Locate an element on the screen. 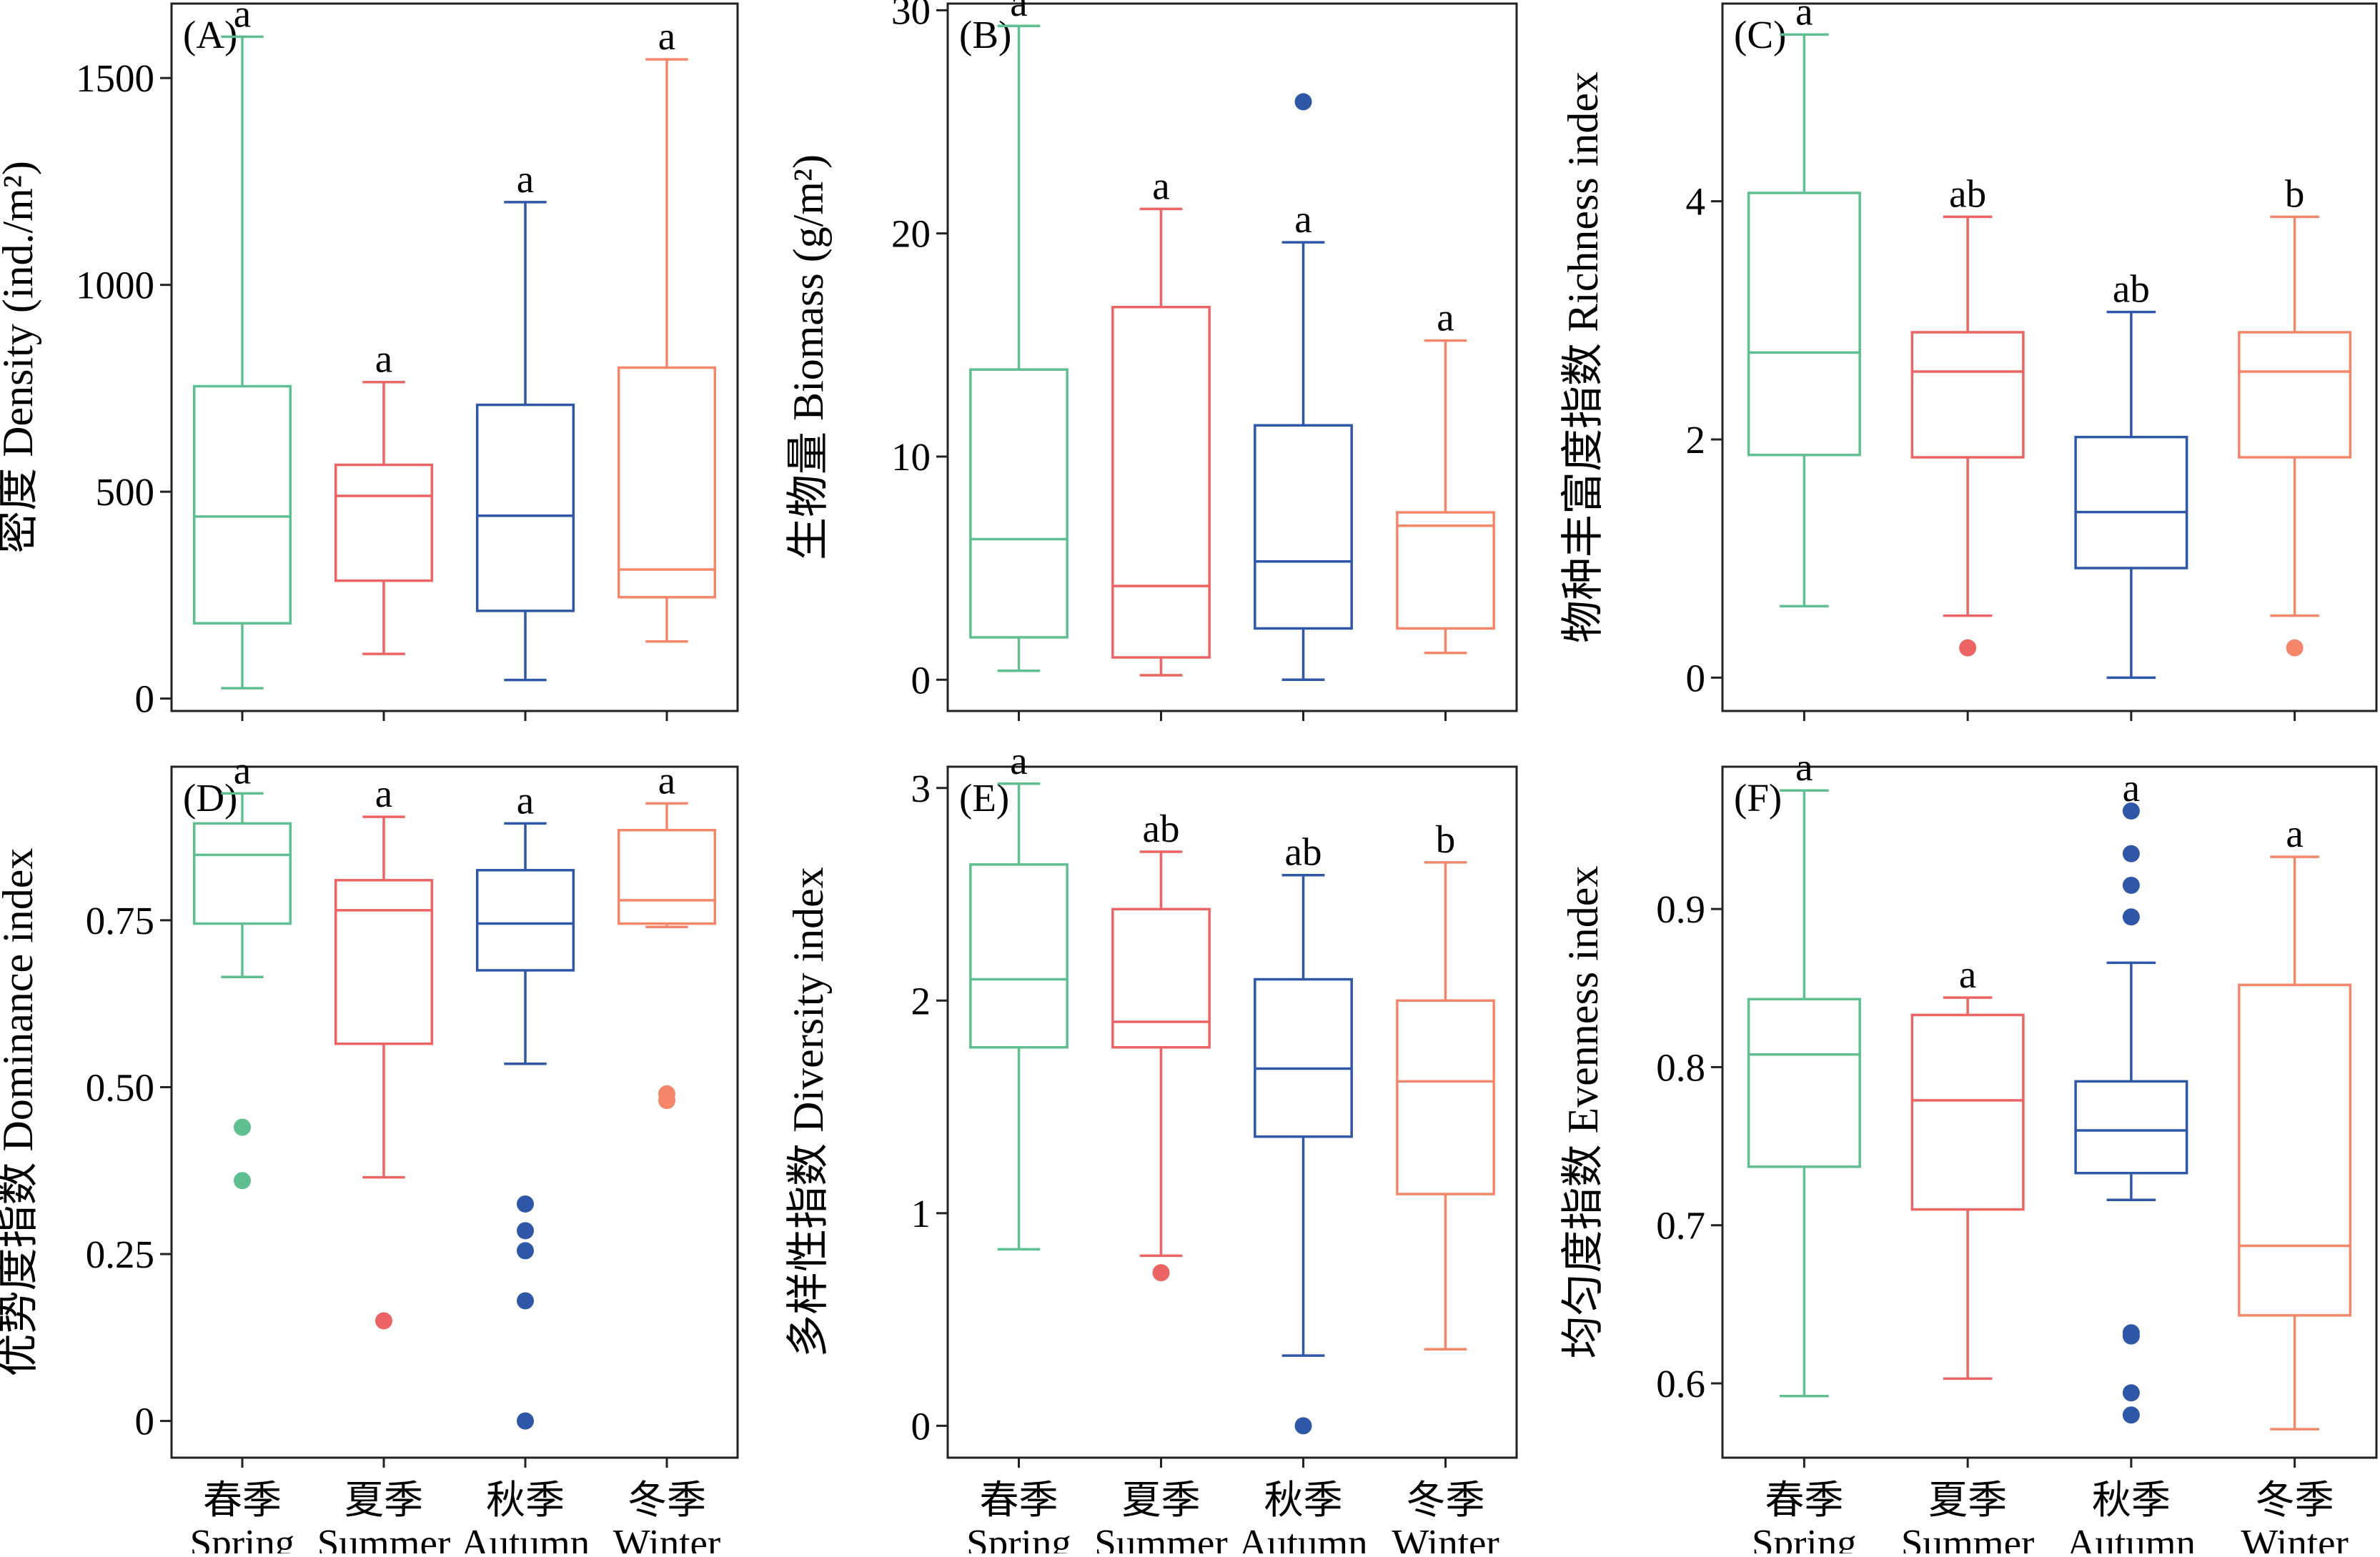 The width and height of the screenshot is (2380, 1557). x-tick-label-cn: 冬季 is located at coordinates (1445, 1500).